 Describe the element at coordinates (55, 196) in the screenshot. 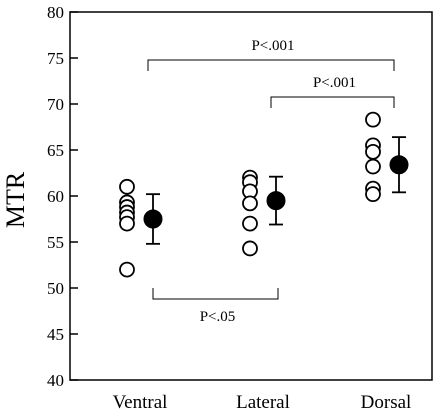

I see `y-tick-label: 60` at that location.